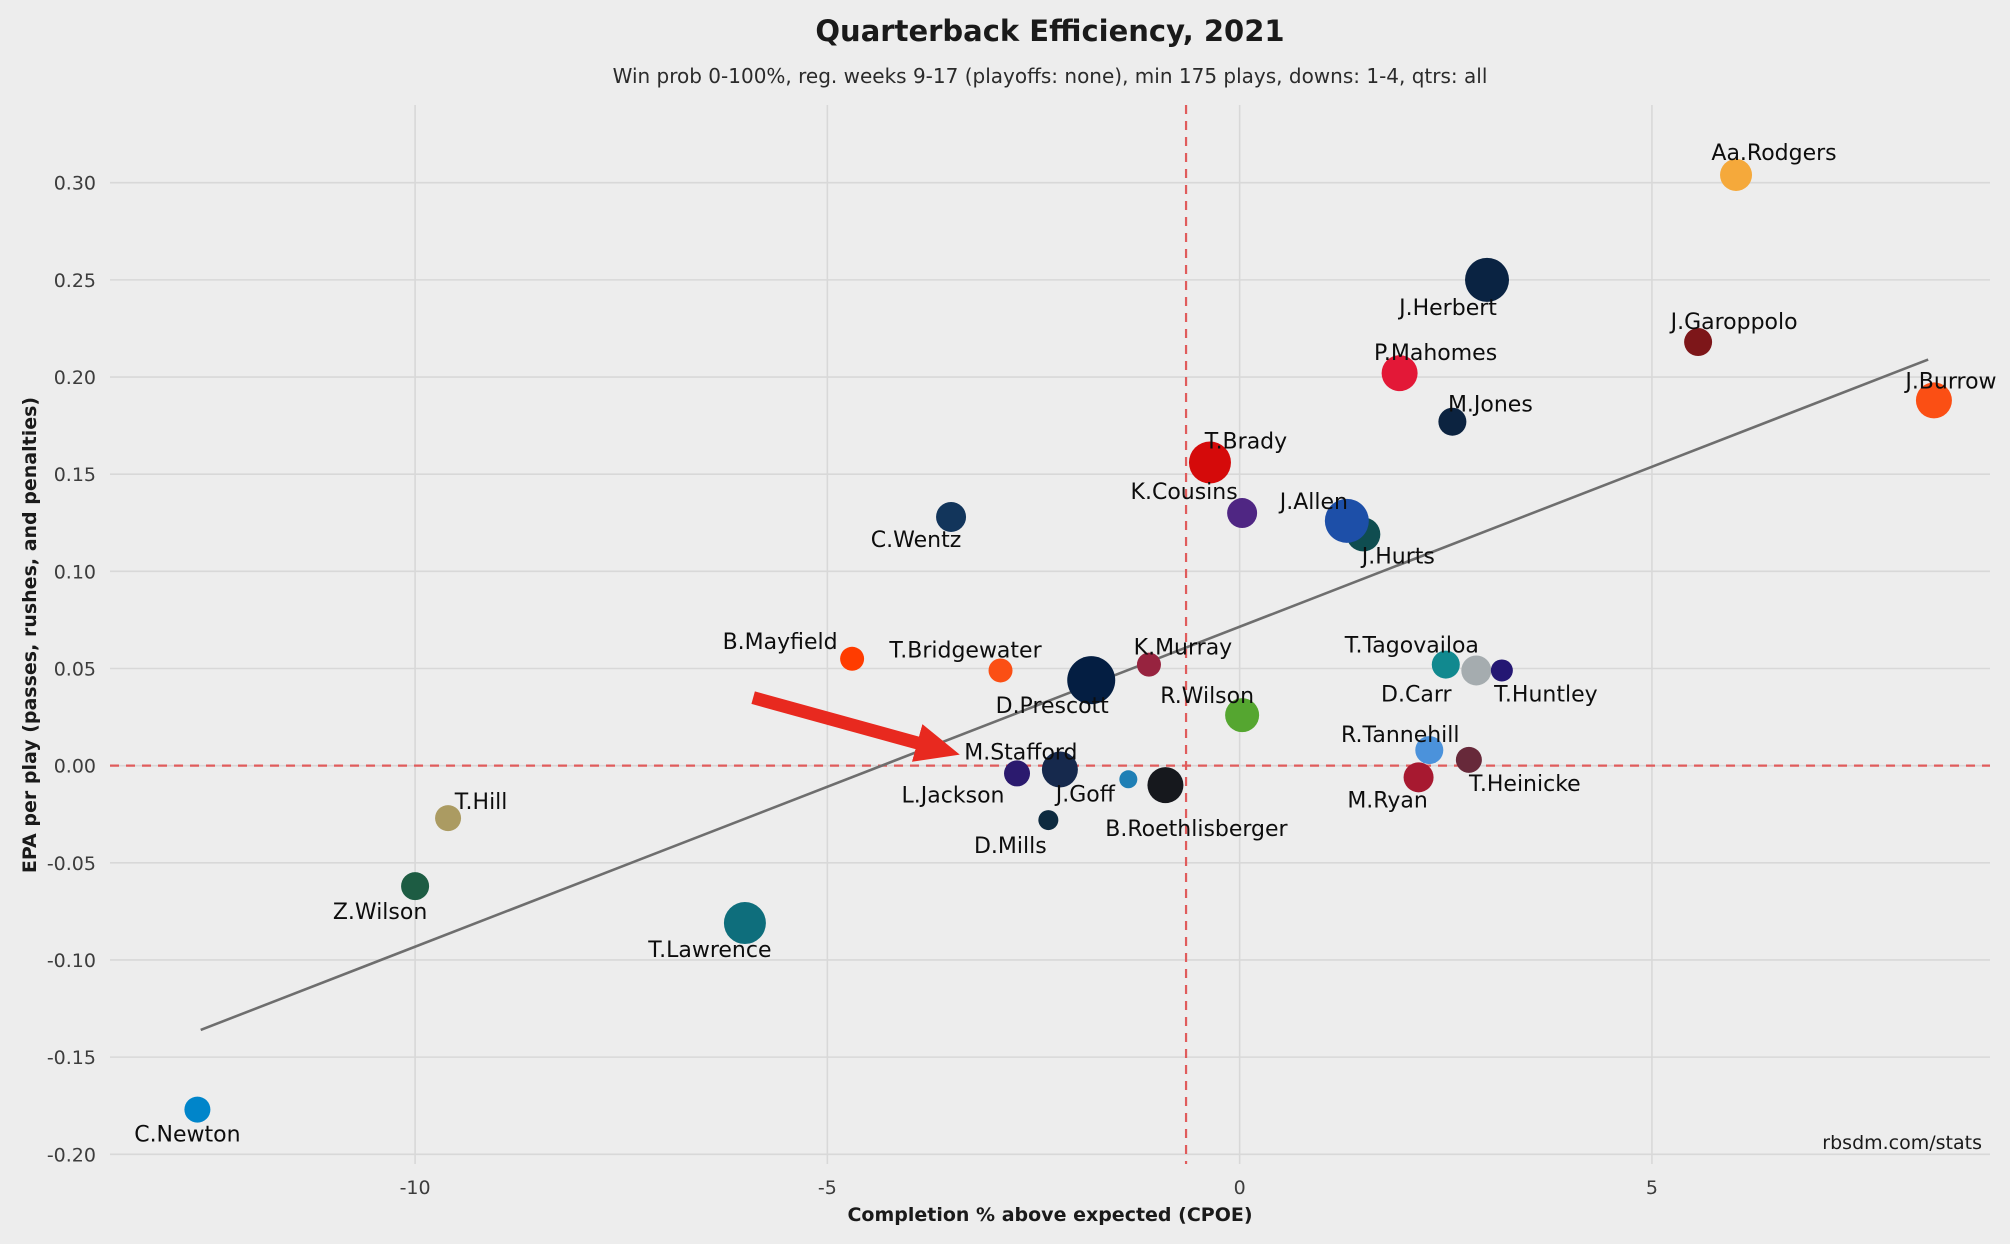 Image resolution: width=2010 pixels, height=1244 pixels. I want to click on player-label: C.Newton, so click(187, 1135).